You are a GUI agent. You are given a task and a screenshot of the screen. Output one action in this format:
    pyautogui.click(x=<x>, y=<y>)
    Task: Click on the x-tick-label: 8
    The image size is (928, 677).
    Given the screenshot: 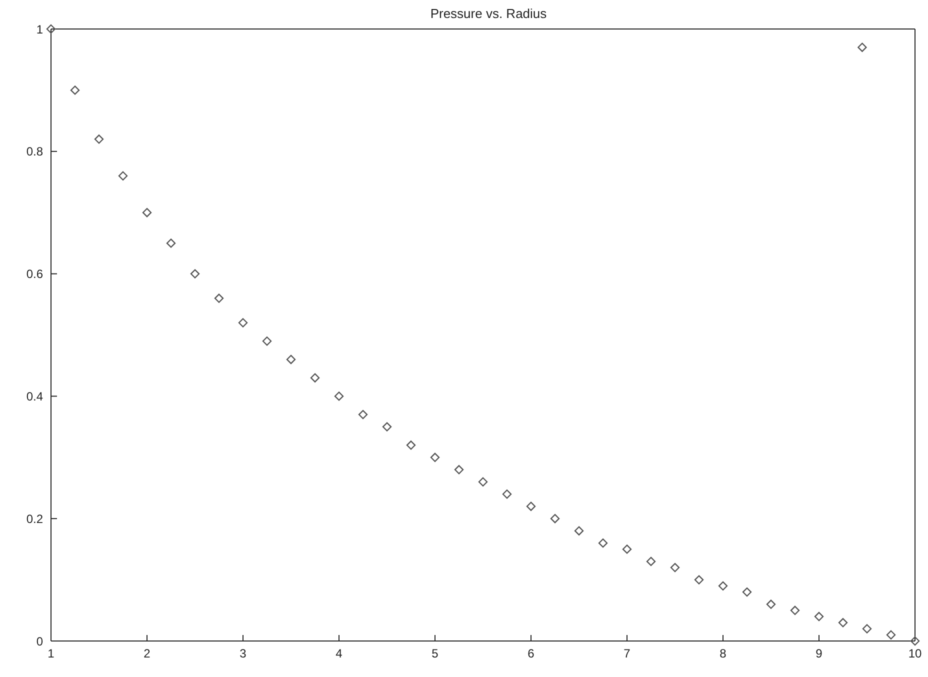 What is the action you would take?
    pyautogui.click(x=723, y=653)
    